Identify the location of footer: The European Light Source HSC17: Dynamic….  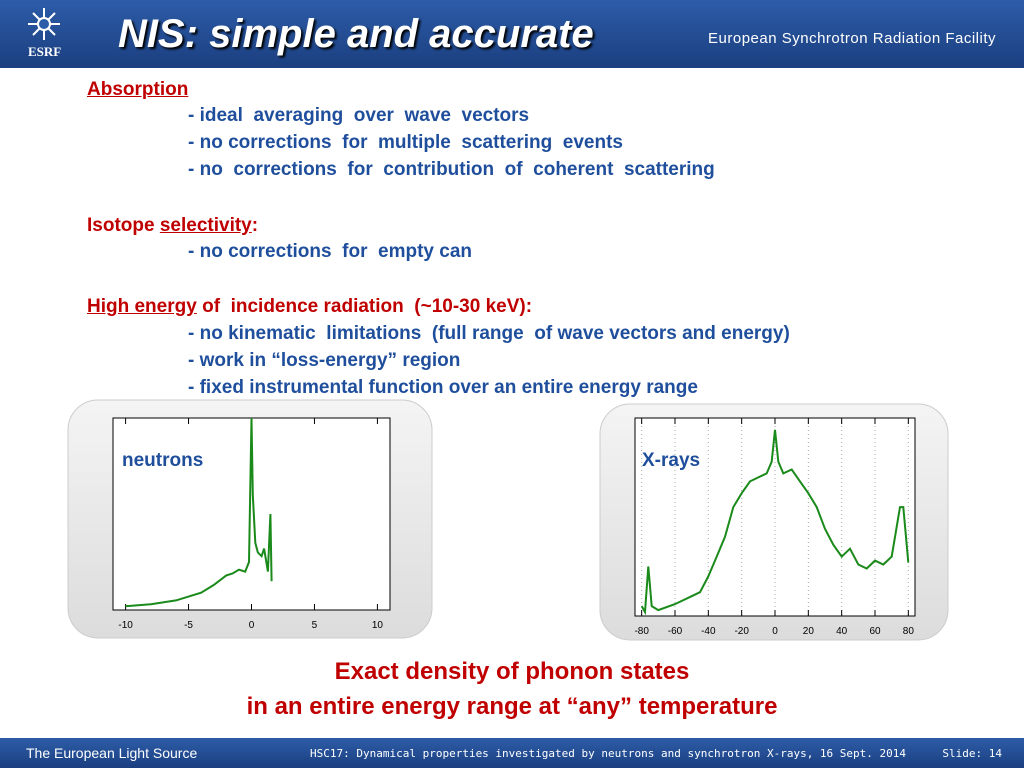
(512, 753).